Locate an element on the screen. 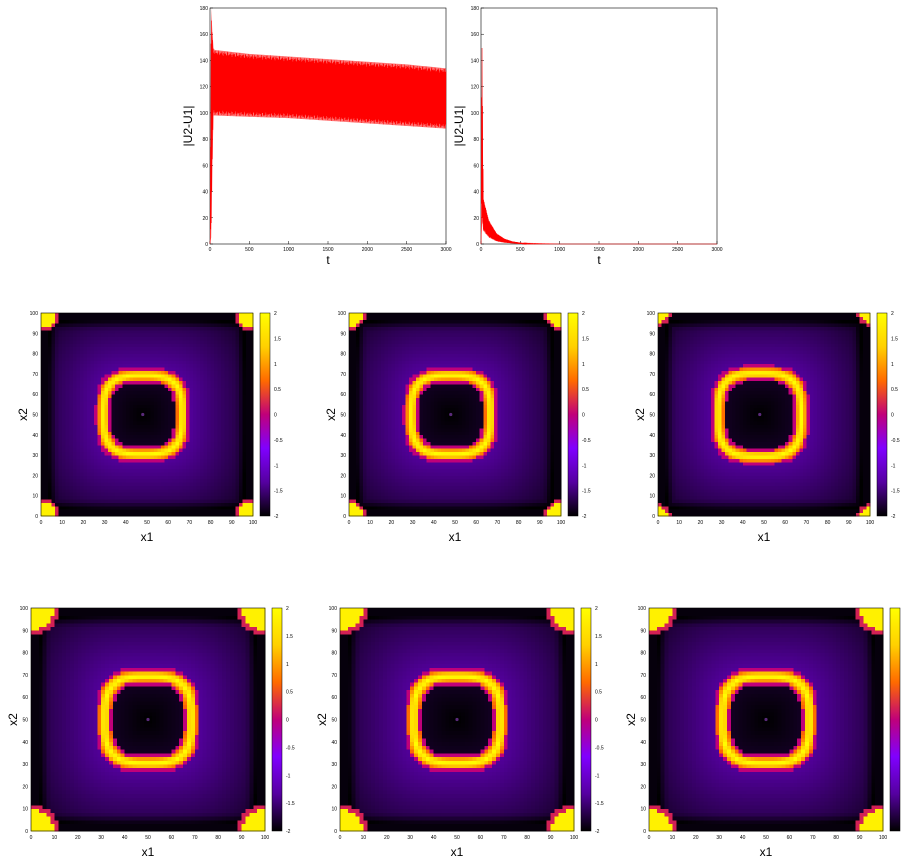 The image size is (904, 865). x-tick-label: 40 is located at coordinates (126, 523).